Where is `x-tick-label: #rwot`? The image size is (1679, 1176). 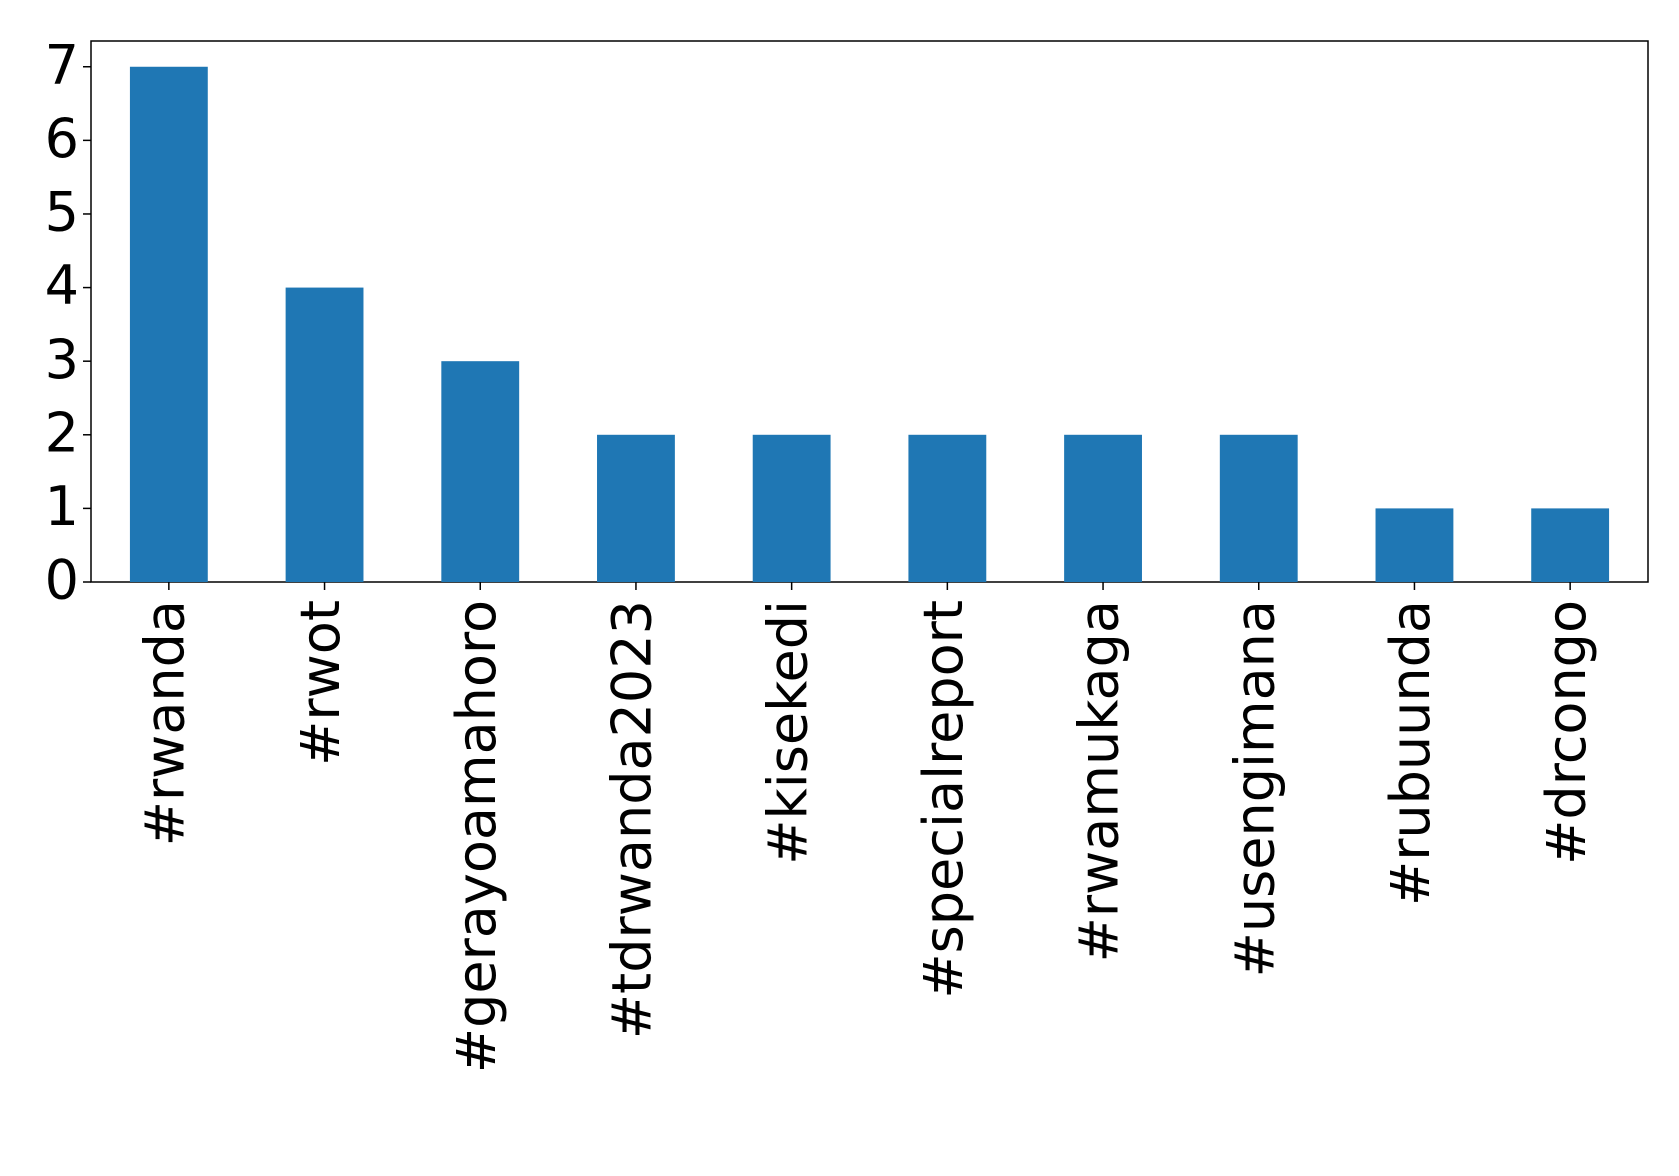 x-tick-label: #rwot is located at coordinates (320, 683).